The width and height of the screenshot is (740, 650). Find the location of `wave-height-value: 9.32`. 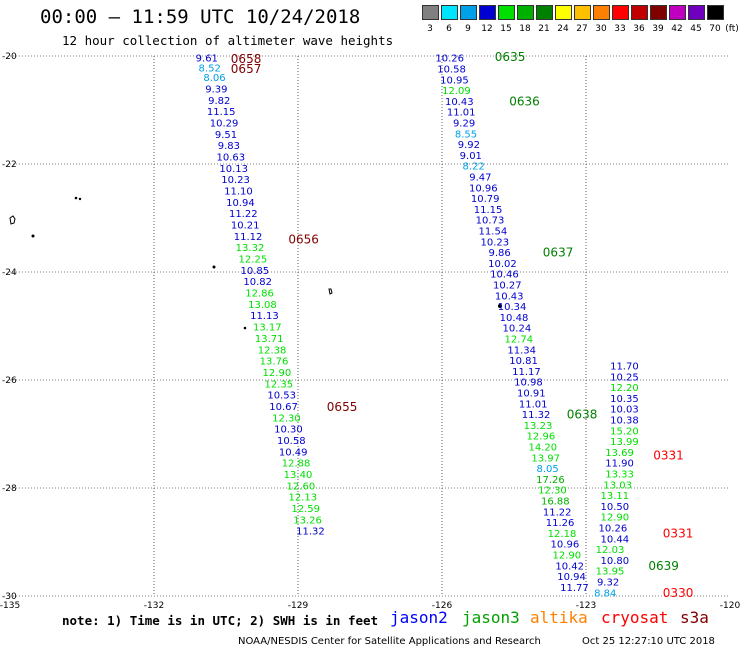

wave-height-value: 9.32 is located at coordinates (608, 582).